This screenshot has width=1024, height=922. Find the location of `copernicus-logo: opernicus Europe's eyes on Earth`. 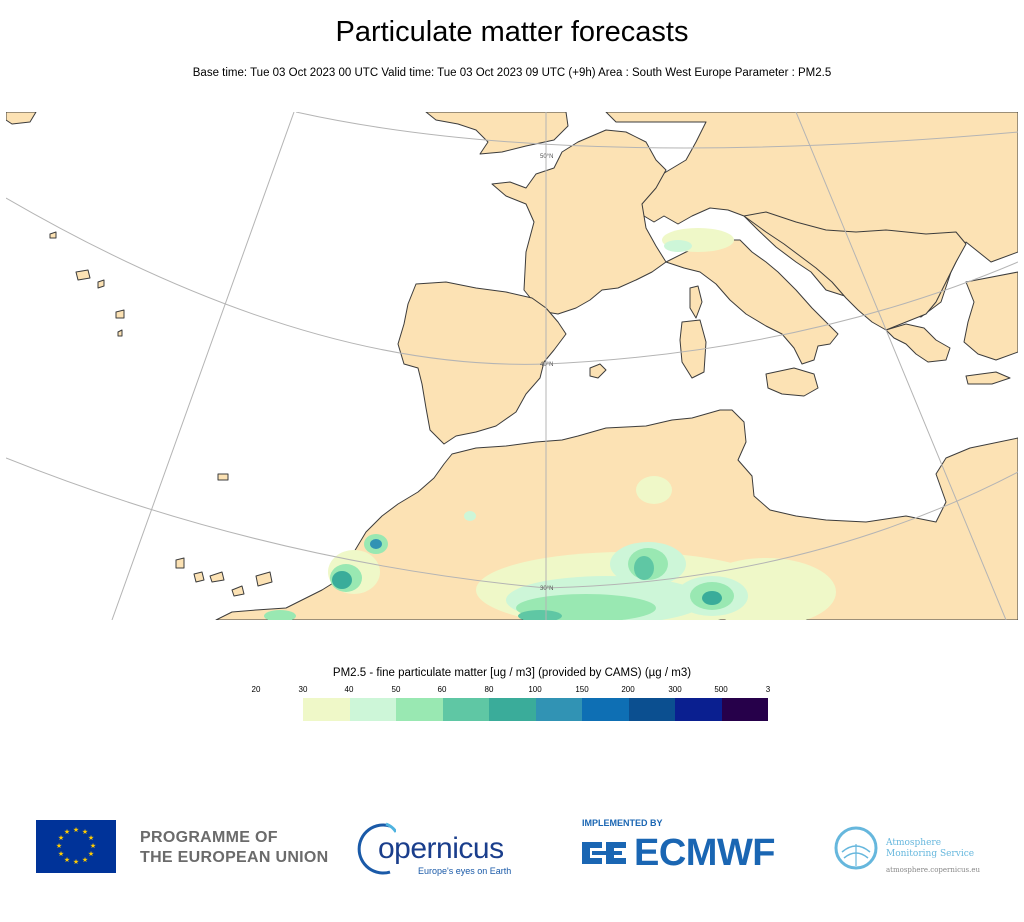

copernicus-logo: opernicus Europe's eyes on Earth is located at coordinates (433, 849).